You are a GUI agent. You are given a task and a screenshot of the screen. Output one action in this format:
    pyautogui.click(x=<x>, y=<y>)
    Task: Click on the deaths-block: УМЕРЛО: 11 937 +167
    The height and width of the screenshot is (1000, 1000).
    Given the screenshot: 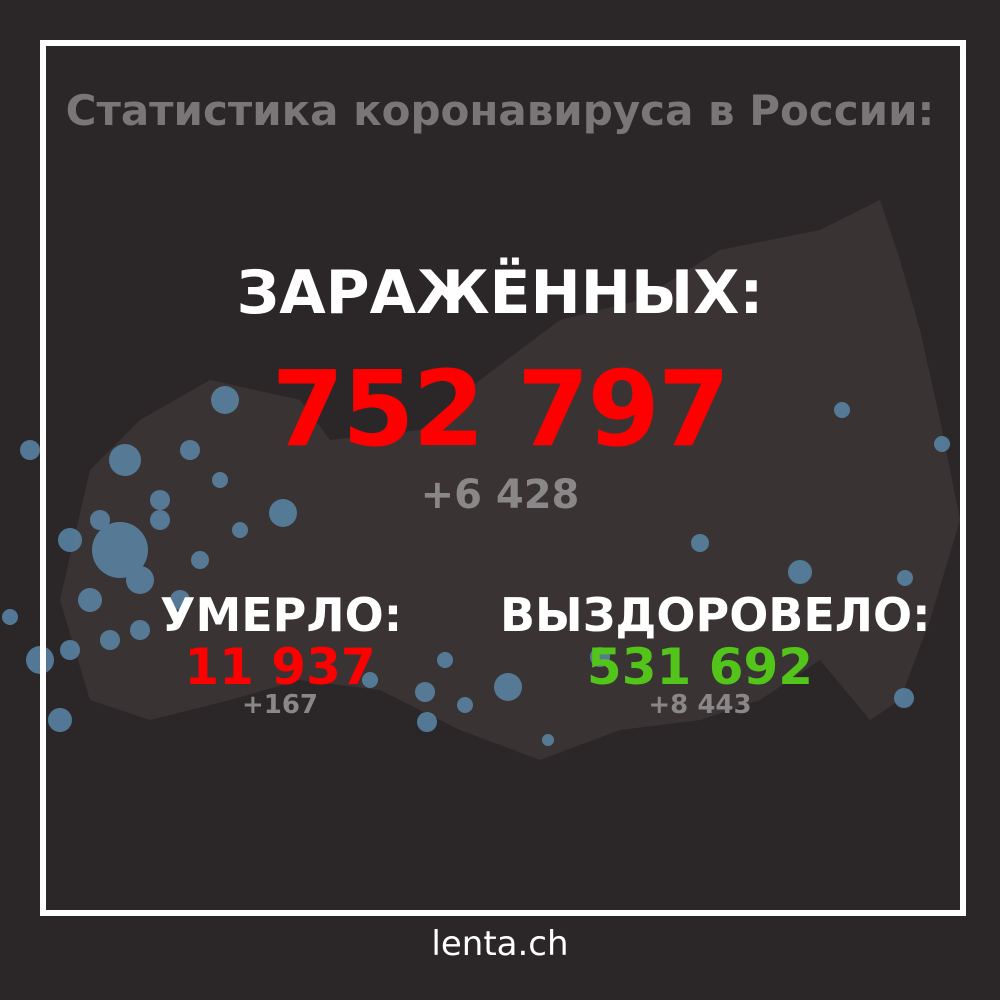 What is the action you would take?
    pyautogui.click(x=281, y=654)
    